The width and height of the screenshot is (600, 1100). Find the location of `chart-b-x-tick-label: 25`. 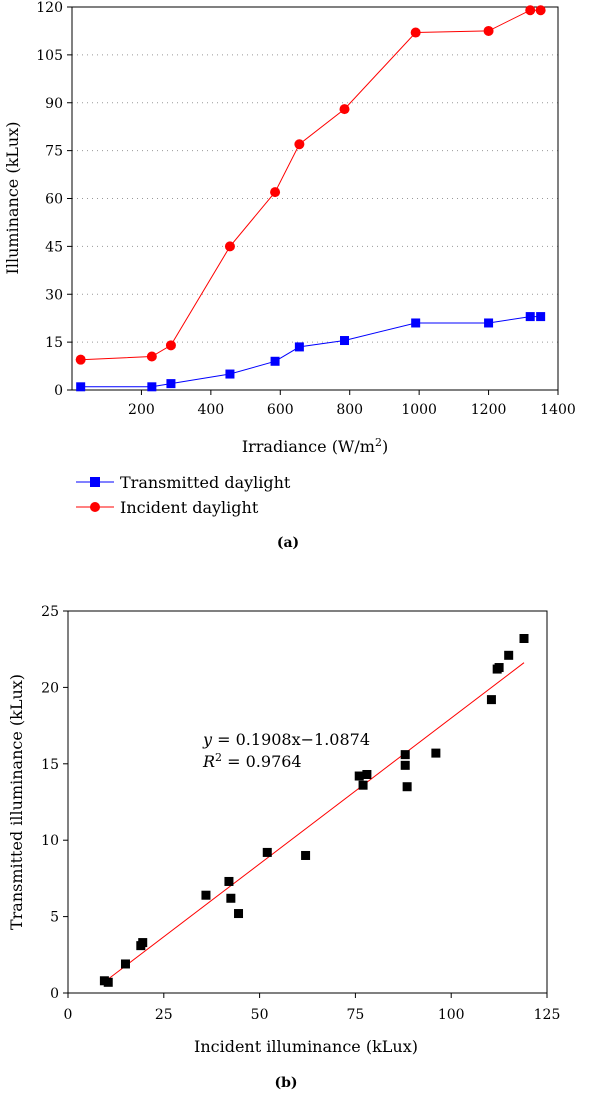

chart-b-x-tick-label: 25 is located at coordinates (164, 1015).